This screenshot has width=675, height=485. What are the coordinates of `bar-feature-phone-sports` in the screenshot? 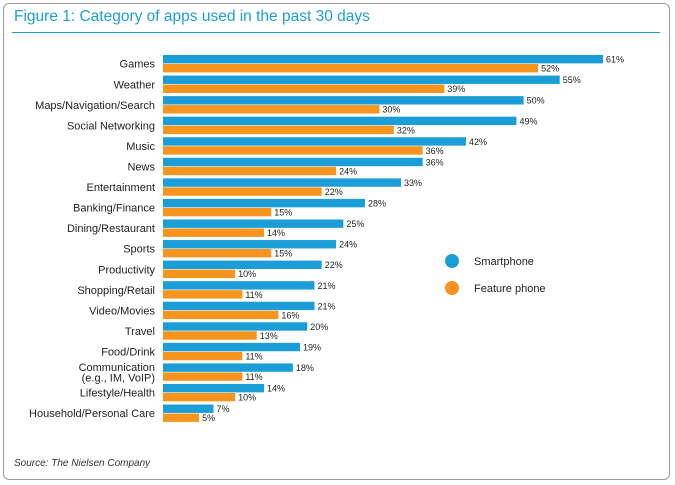 It's located at (217, 253).